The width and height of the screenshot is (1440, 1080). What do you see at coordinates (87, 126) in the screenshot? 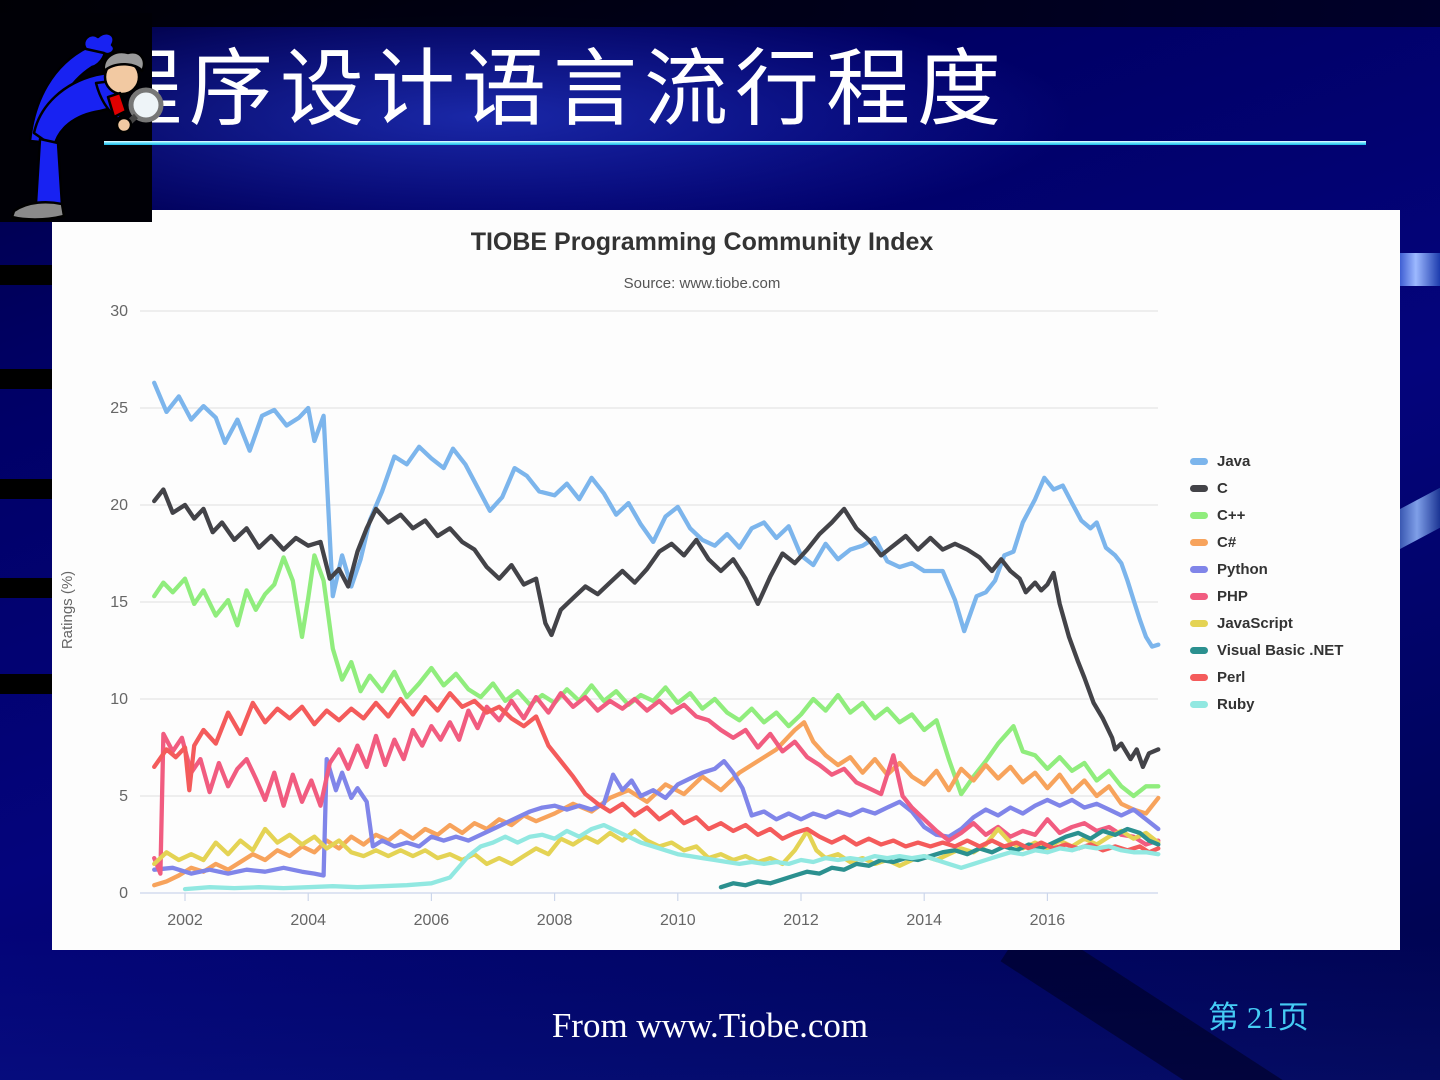
I see `magnifier-man-illustration` at bounding box center [87, 126].